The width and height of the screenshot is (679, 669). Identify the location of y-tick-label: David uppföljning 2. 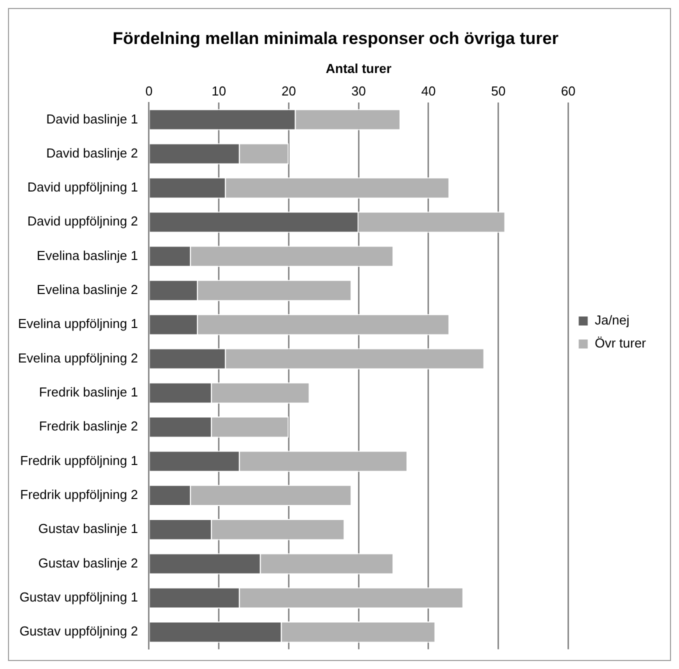
(82, 221).